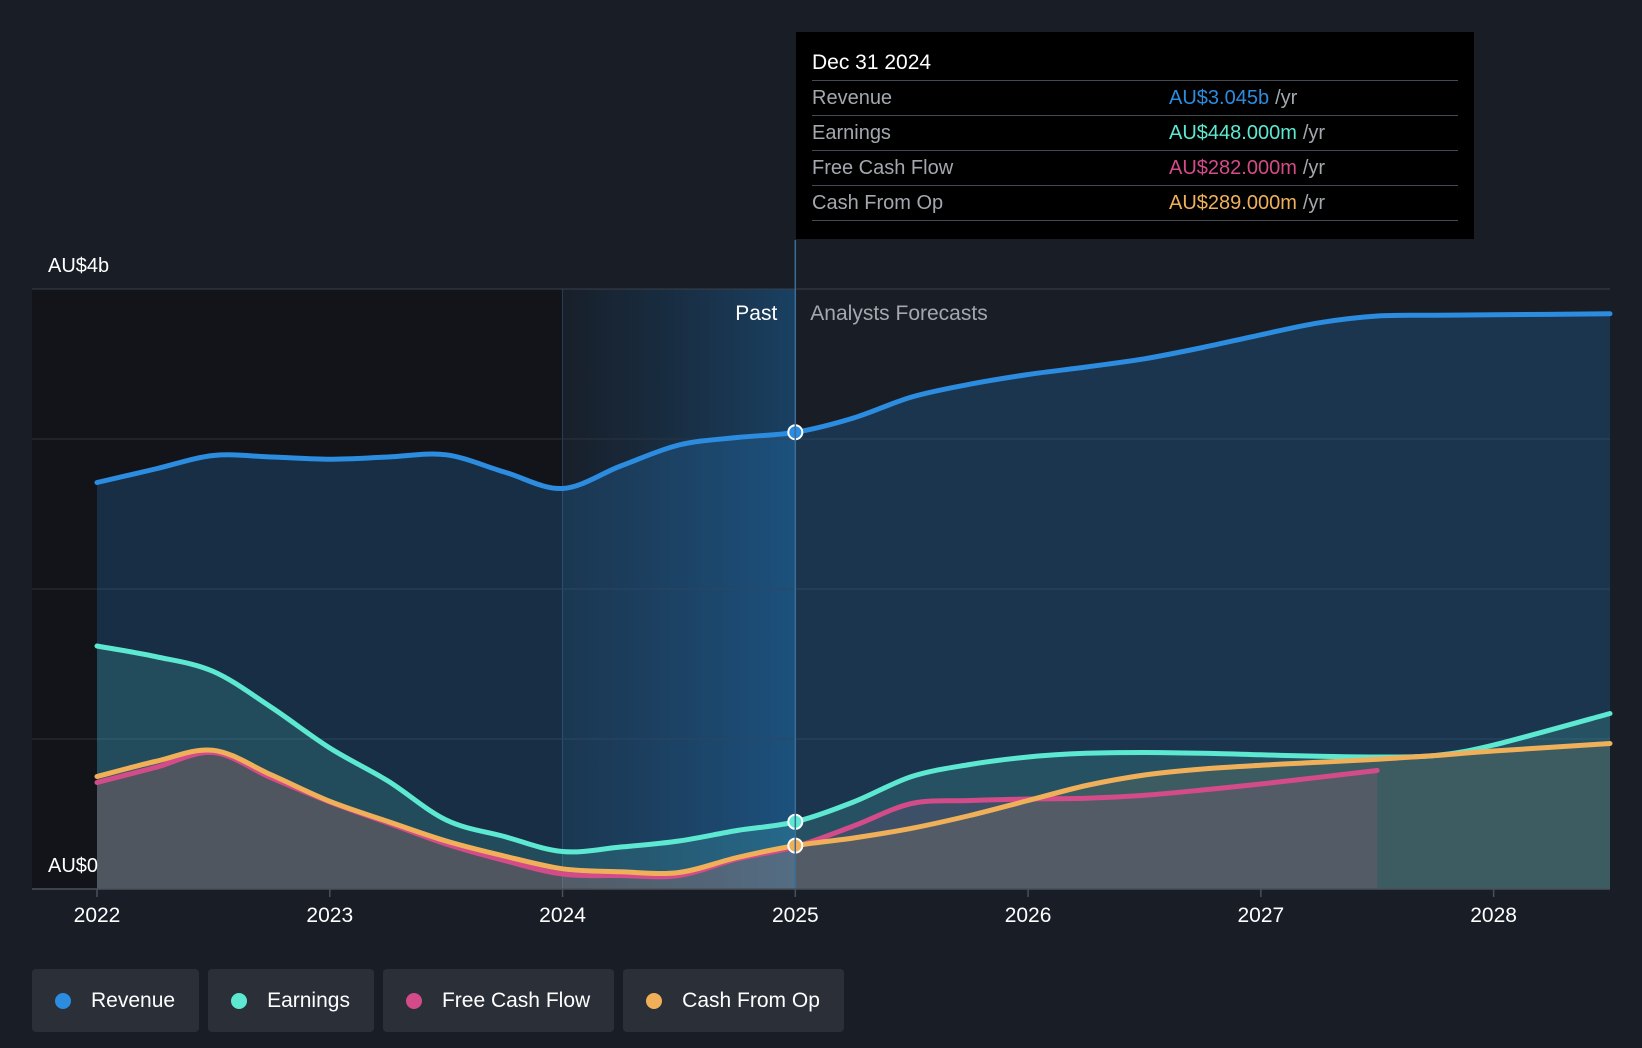 The width and height of the screenshot is (1642, 1048). Describe the element at coordinates (1135, 98) in the screenshot. I see `tooltip-row: Revenue AU$3.045b/yr` at that location.